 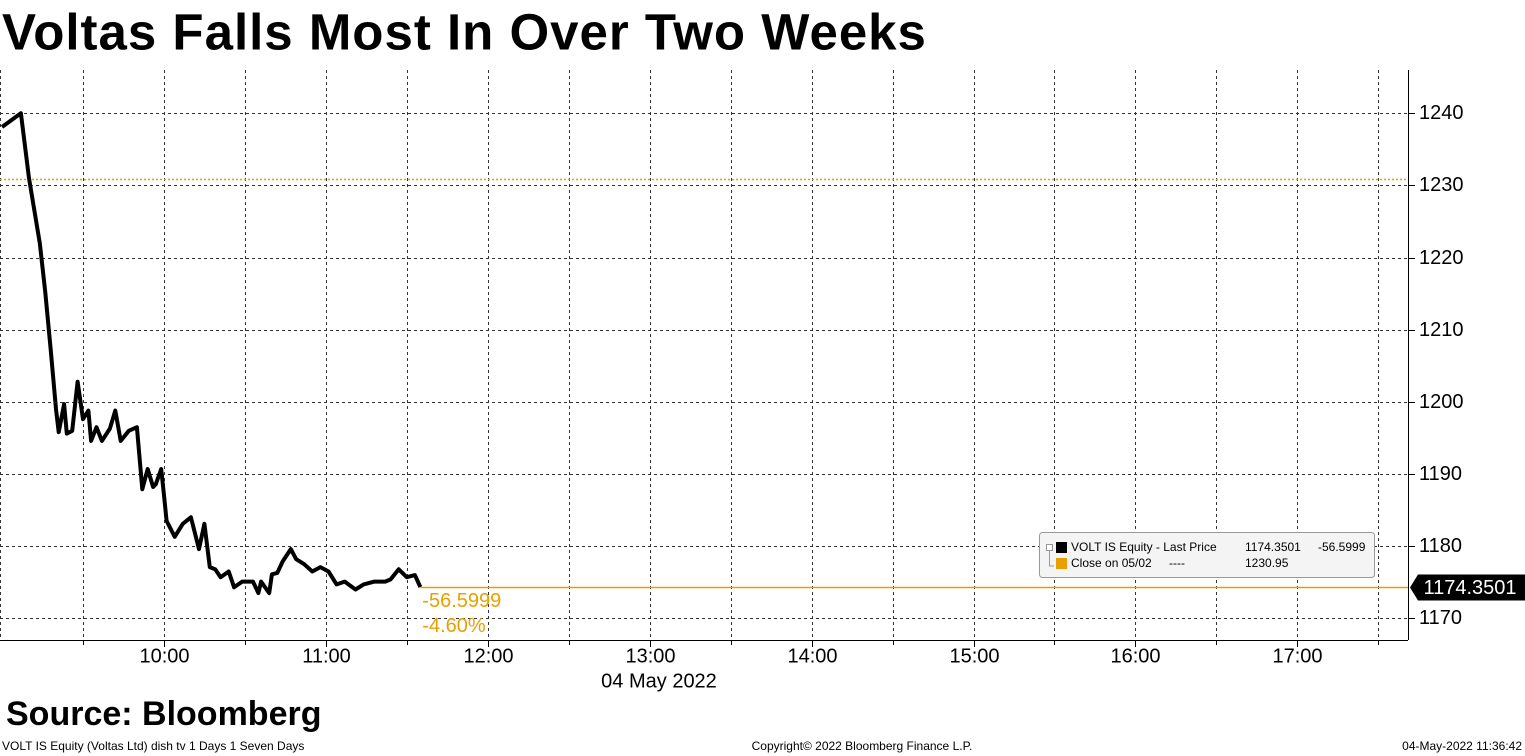 I want to click on legend-label: Close on 05/02, so click(x=1111, y=563).